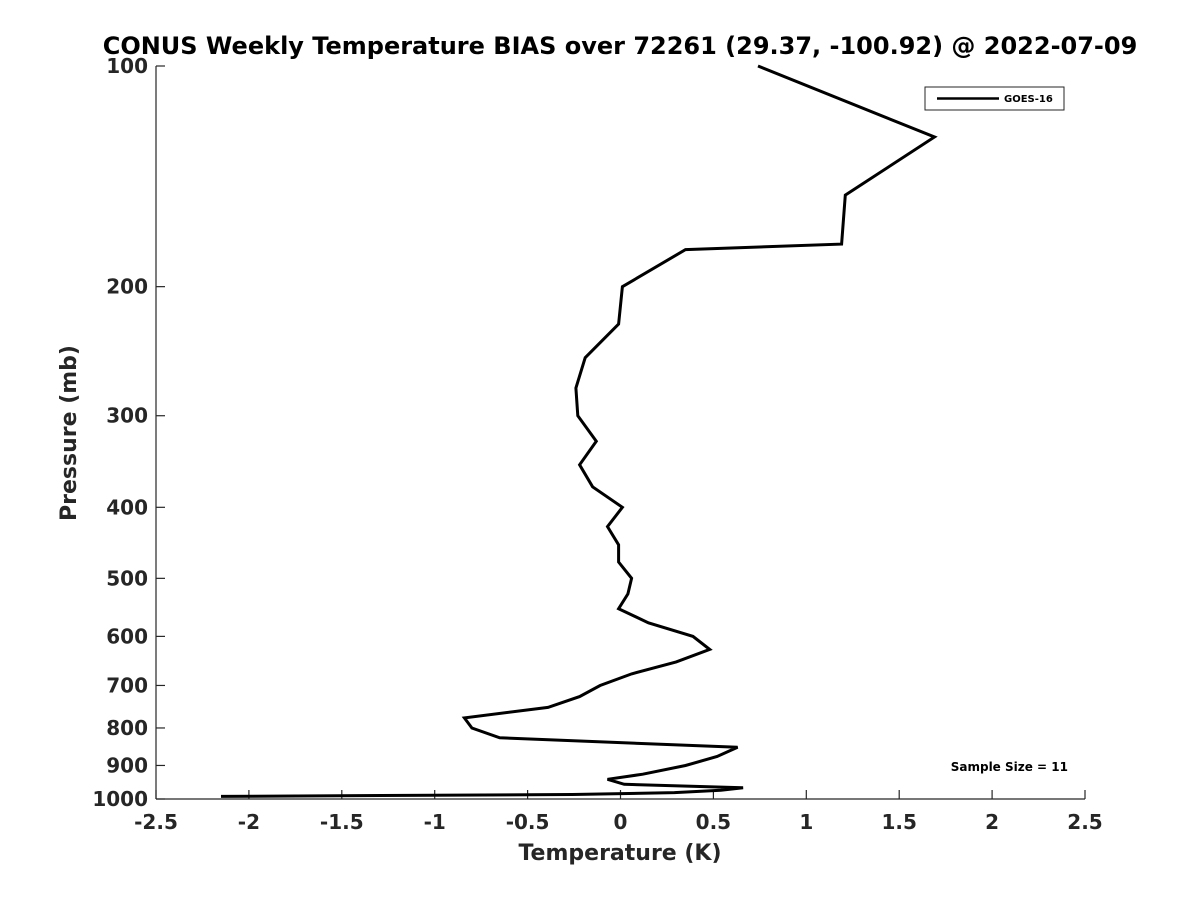  I want to click on x-tick-label: -1.5, so click(342, 822).